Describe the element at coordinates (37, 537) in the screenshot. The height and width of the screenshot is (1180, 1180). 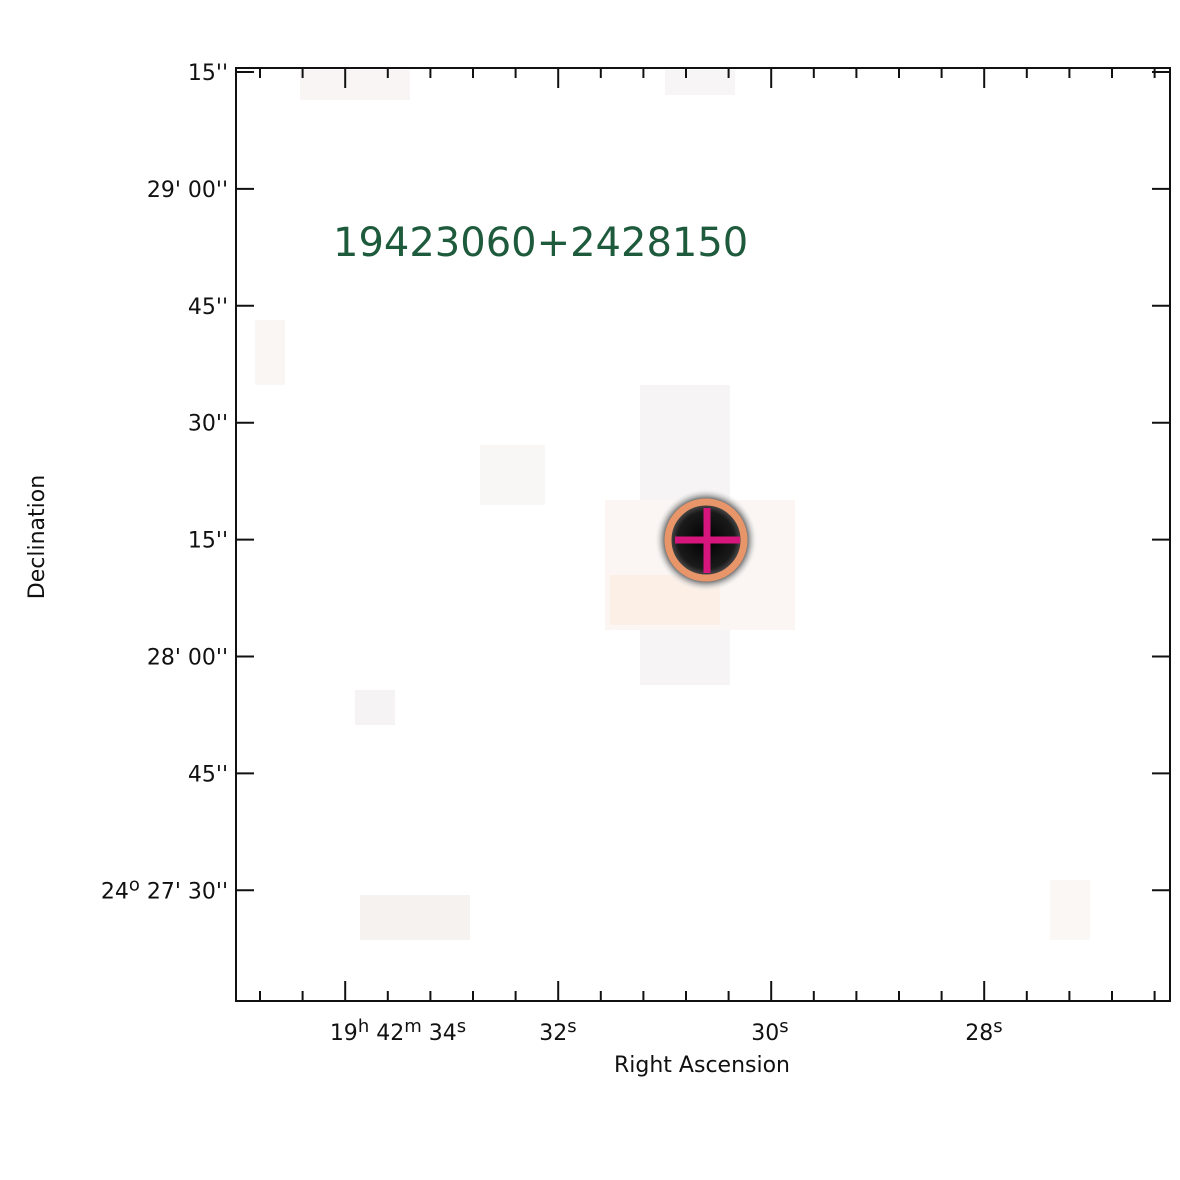
I see `y-axis-label: Declination` at that location.